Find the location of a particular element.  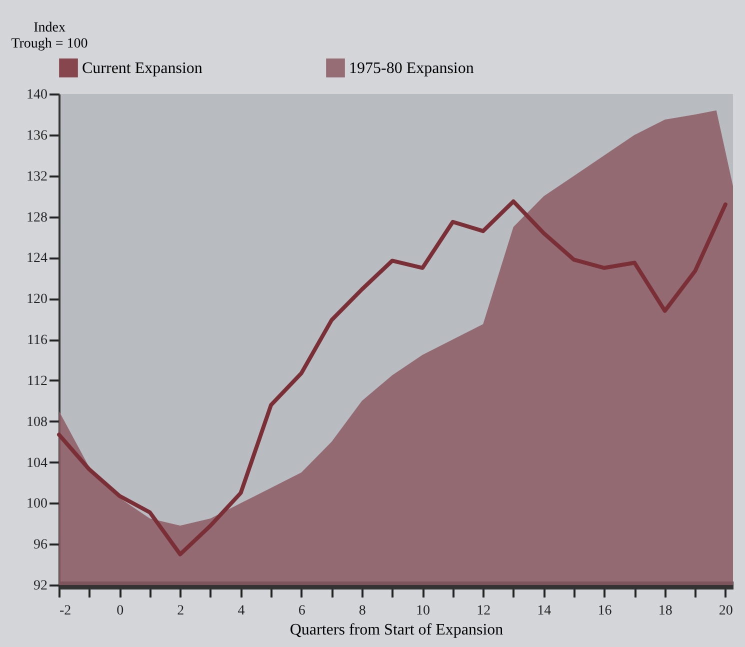

legend-label: Current Expansion is located at coordinates (142, 68).